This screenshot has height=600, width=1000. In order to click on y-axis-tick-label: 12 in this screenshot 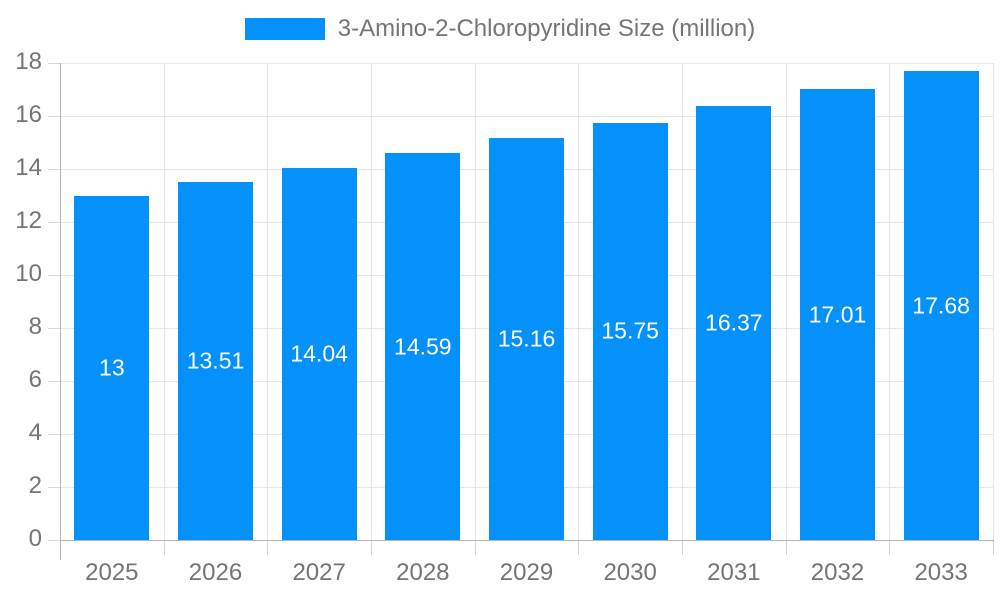, I will do `click(28, 220)`.